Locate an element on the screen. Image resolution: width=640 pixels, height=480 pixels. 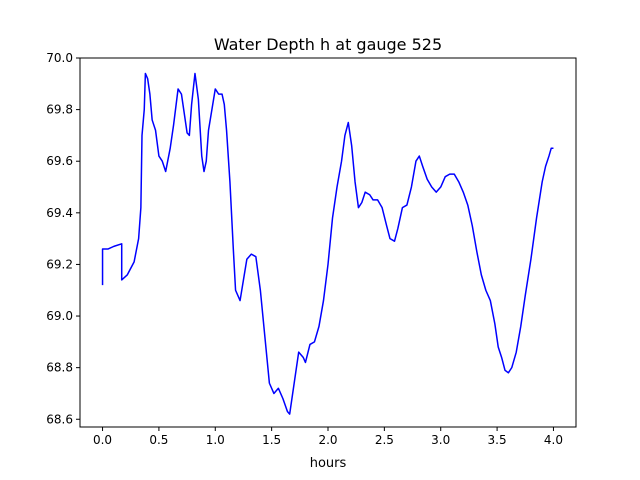
y-tick-label: 69.4 is located at coordinates (59, 213).